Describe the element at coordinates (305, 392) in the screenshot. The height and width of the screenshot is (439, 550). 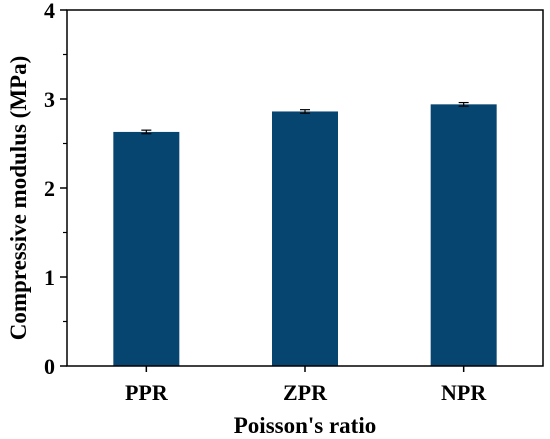
I see `x-tick-label-zpr: ZPR` at that location.